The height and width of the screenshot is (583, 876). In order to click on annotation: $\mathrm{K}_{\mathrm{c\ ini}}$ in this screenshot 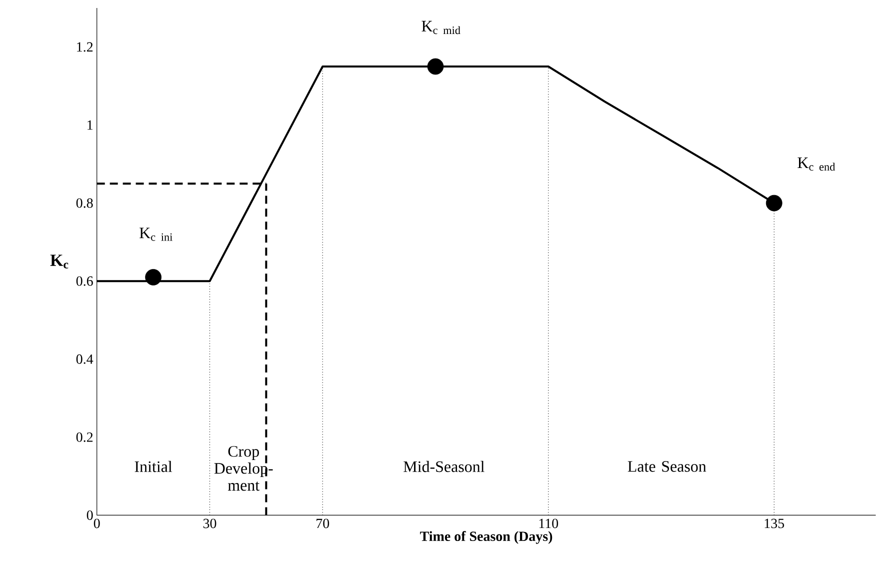, I will do `click(156, 234)`.